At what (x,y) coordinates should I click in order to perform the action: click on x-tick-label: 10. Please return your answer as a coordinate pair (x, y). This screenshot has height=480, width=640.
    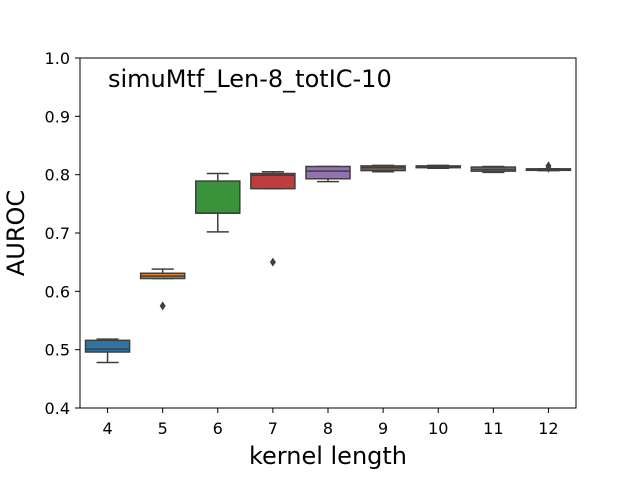
    Looking at the image, I should click on (438, 428).